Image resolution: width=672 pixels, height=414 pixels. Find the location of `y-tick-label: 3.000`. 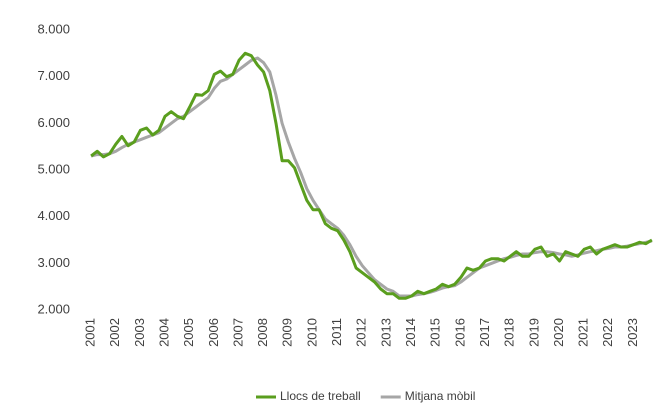

y-tick-label: 3.000 is located at coordinates (53, 262).